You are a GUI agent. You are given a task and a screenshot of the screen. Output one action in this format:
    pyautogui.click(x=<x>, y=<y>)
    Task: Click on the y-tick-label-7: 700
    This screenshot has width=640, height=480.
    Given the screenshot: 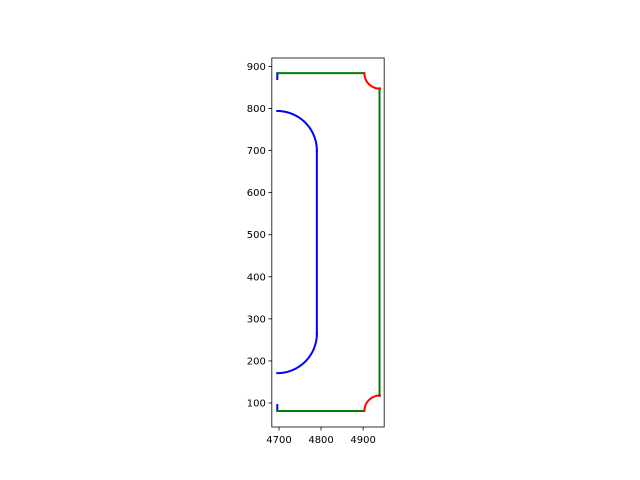 What is the action you would take?
    pyautogui.click(x=256, y=151)
    